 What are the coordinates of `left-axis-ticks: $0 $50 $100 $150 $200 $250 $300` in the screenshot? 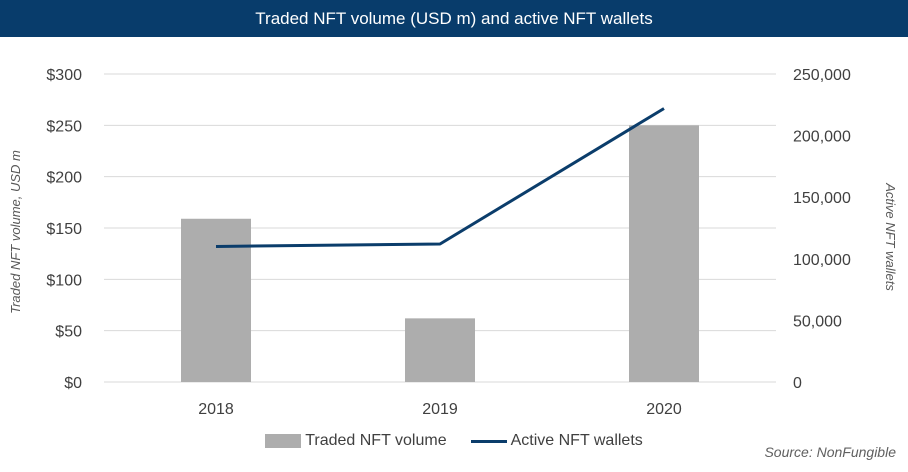 It's located at (64, 229).